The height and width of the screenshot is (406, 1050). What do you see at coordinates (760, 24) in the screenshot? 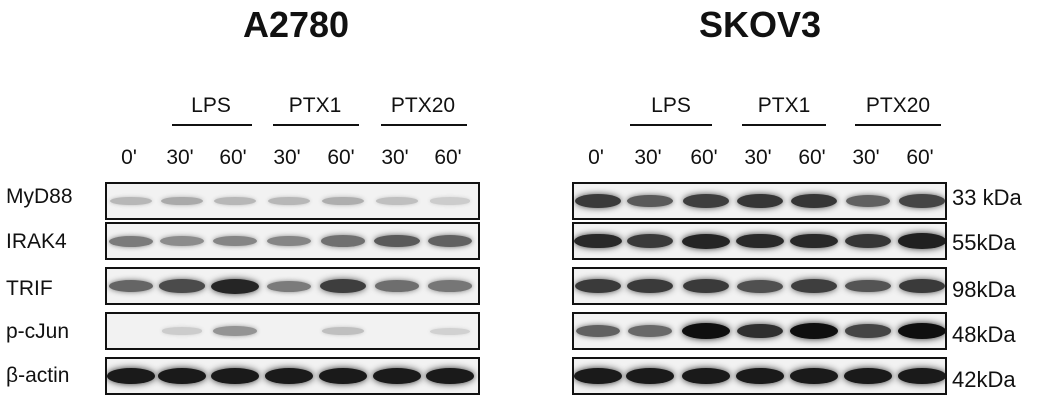
I see `panel-title-skov3: SKOV3` at bounding box center [760, 24].